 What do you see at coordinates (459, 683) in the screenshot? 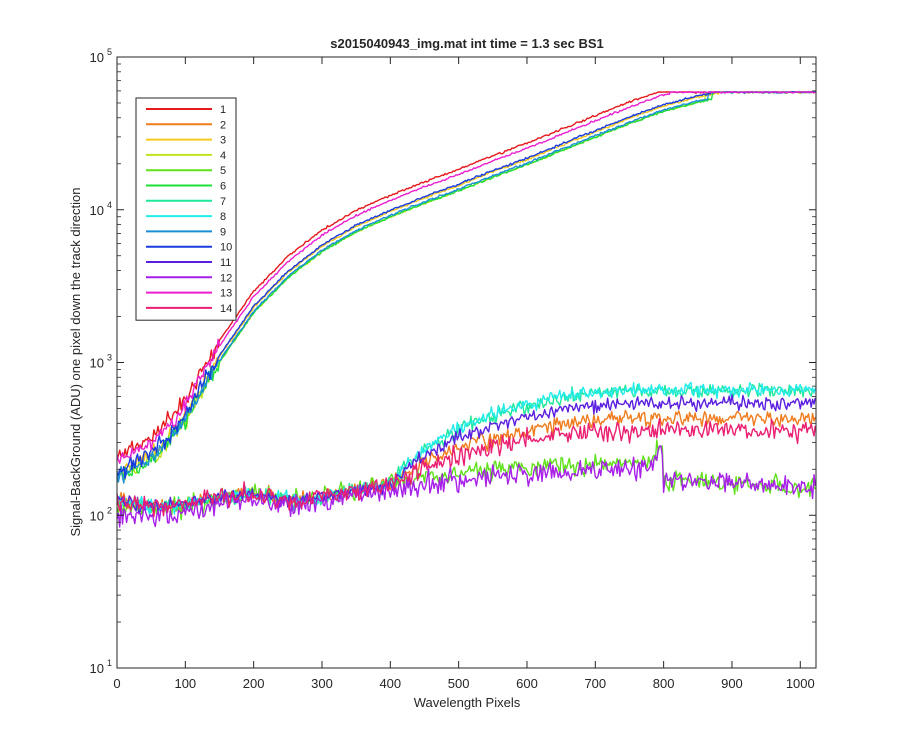
I see `x-tick-label: 500` at bounding box center [459, 683].